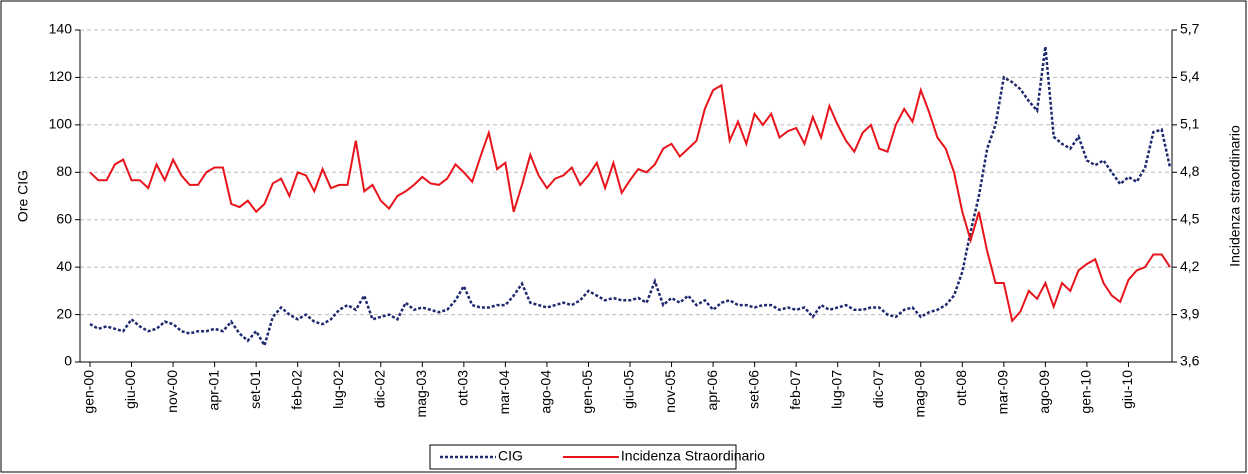 The height and width of the screenshot is (474, 1248). I want to click on x-tick-label: ott-03, so click(463, 388).